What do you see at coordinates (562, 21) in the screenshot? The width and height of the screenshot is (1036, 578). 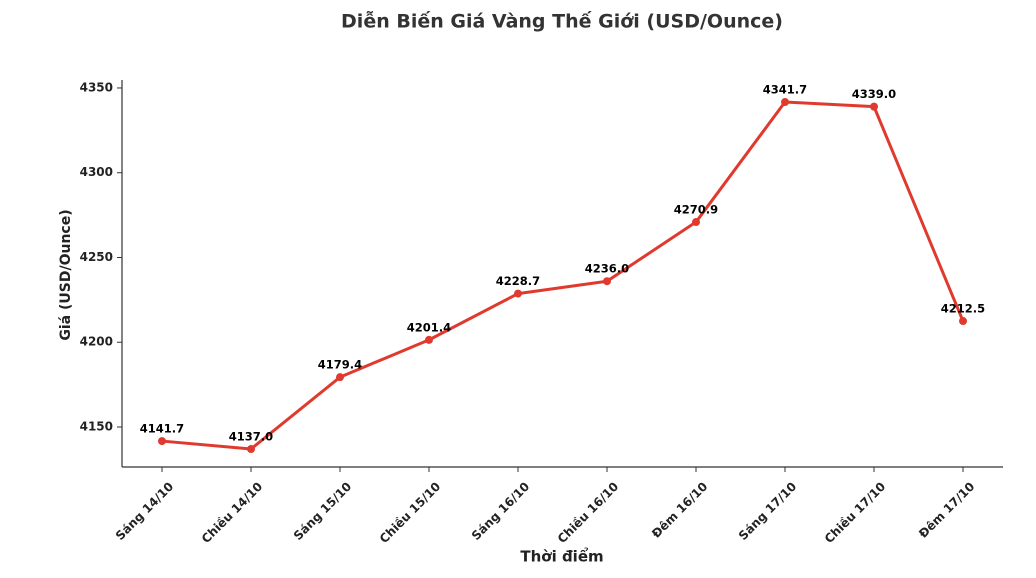 I see `chart-title: Diễn Biến Giá Vàng Thế Giới (USD/Ounce)` at bounding box center [562, 21].